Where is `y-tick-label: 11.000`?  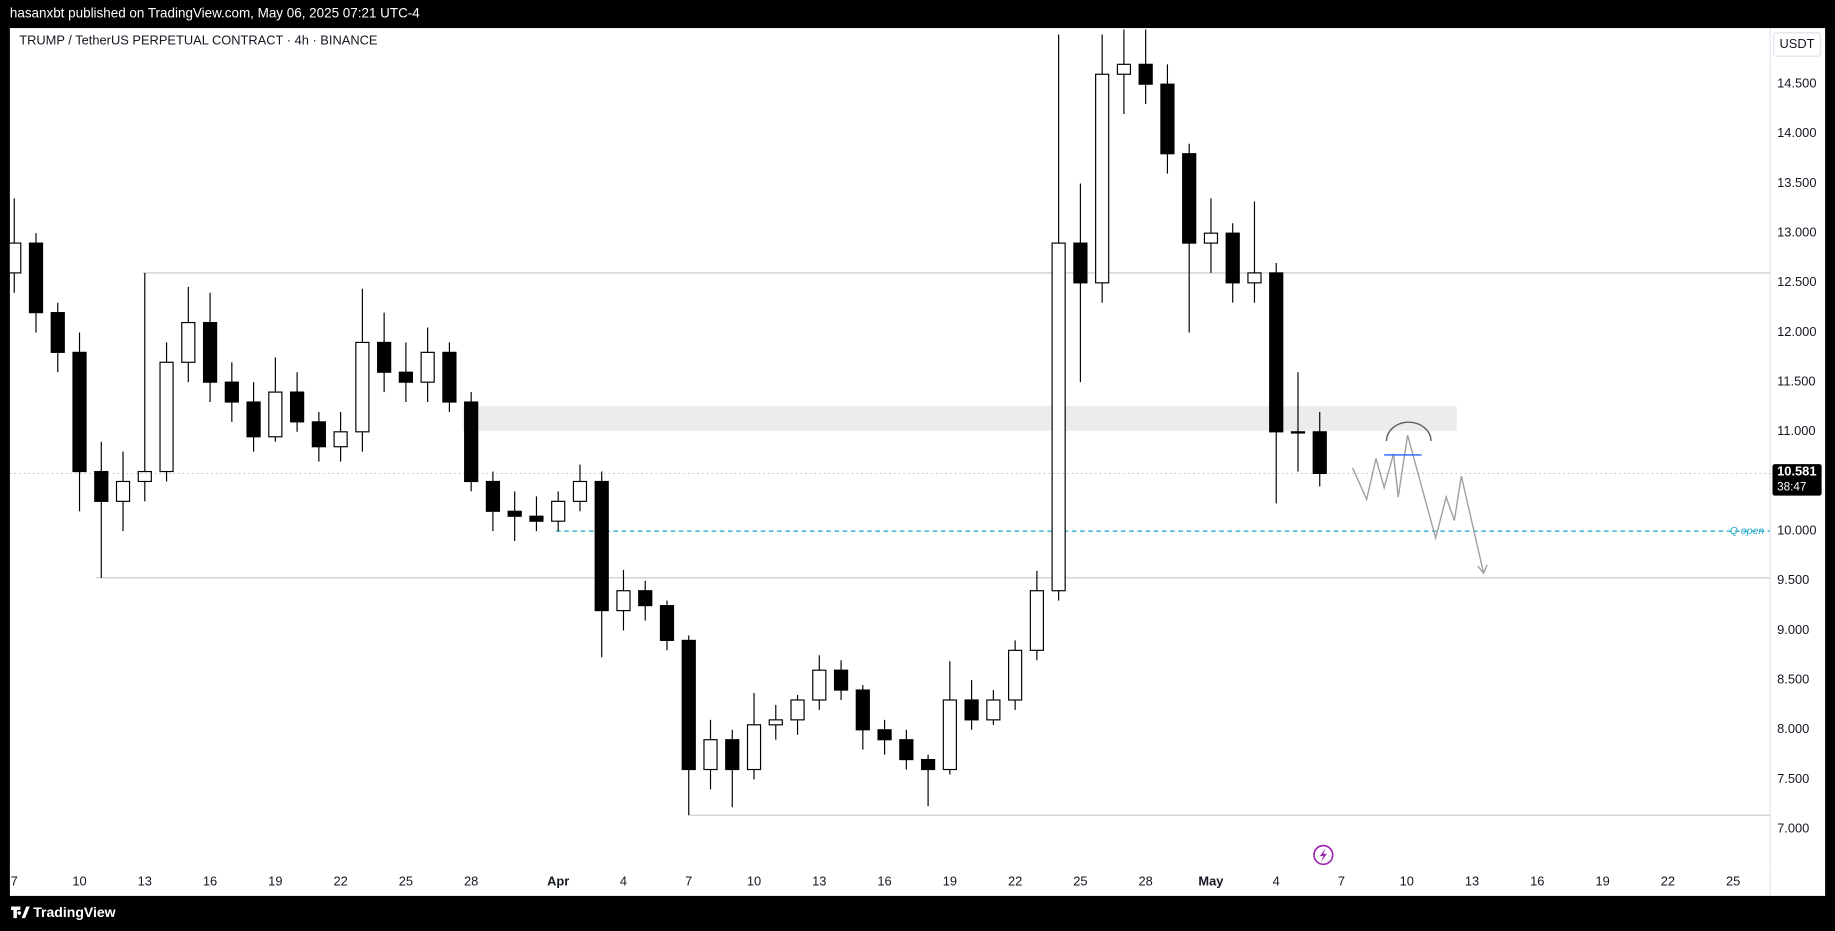
y-tick-label: 11.000 is located at coordinates (1796, 430).